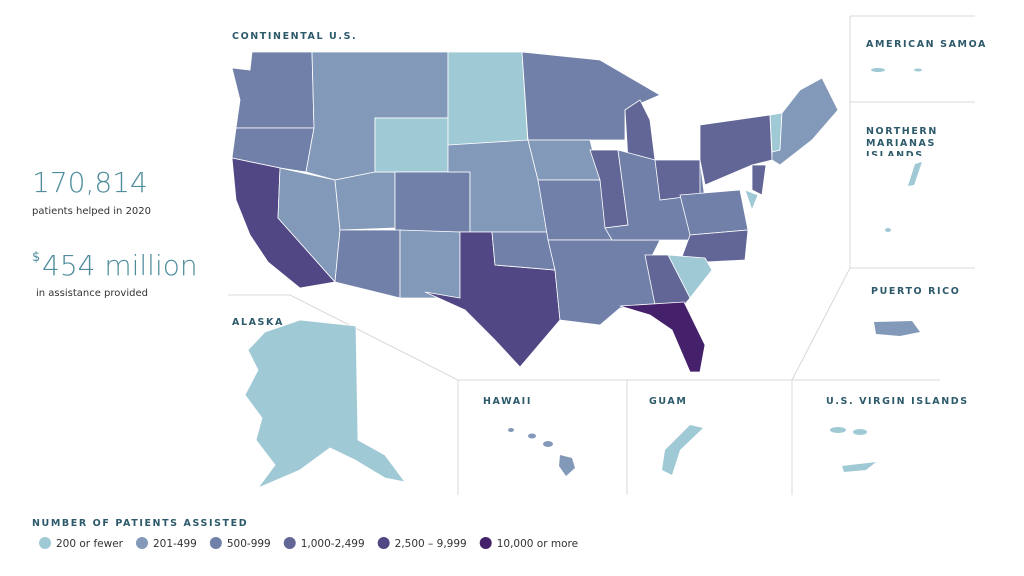 Image resolution: width=1024 pixels, height=576 pixels. What do you see at coordinates (120, 265) in the screenshot?
I see `stat-value: 454 million` at bounding box center [120, 265].